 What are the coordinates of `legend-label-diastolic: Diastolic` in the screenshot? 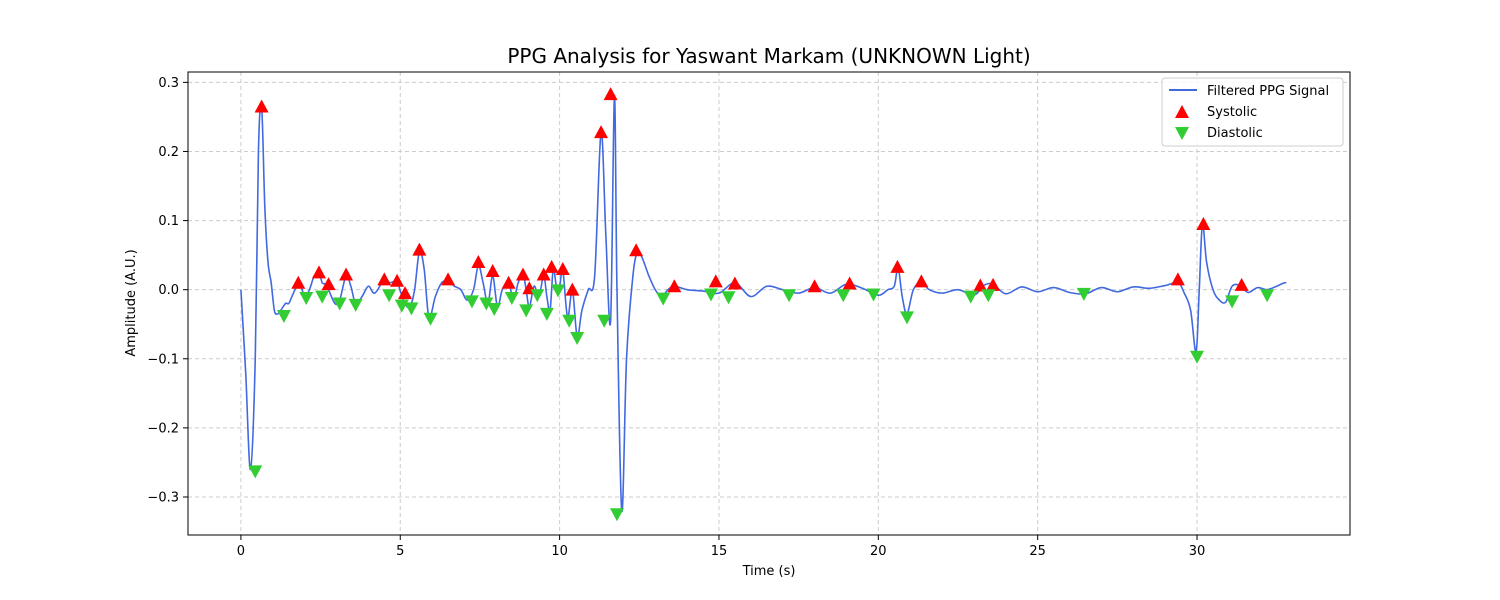 It's located at (1235, 133).